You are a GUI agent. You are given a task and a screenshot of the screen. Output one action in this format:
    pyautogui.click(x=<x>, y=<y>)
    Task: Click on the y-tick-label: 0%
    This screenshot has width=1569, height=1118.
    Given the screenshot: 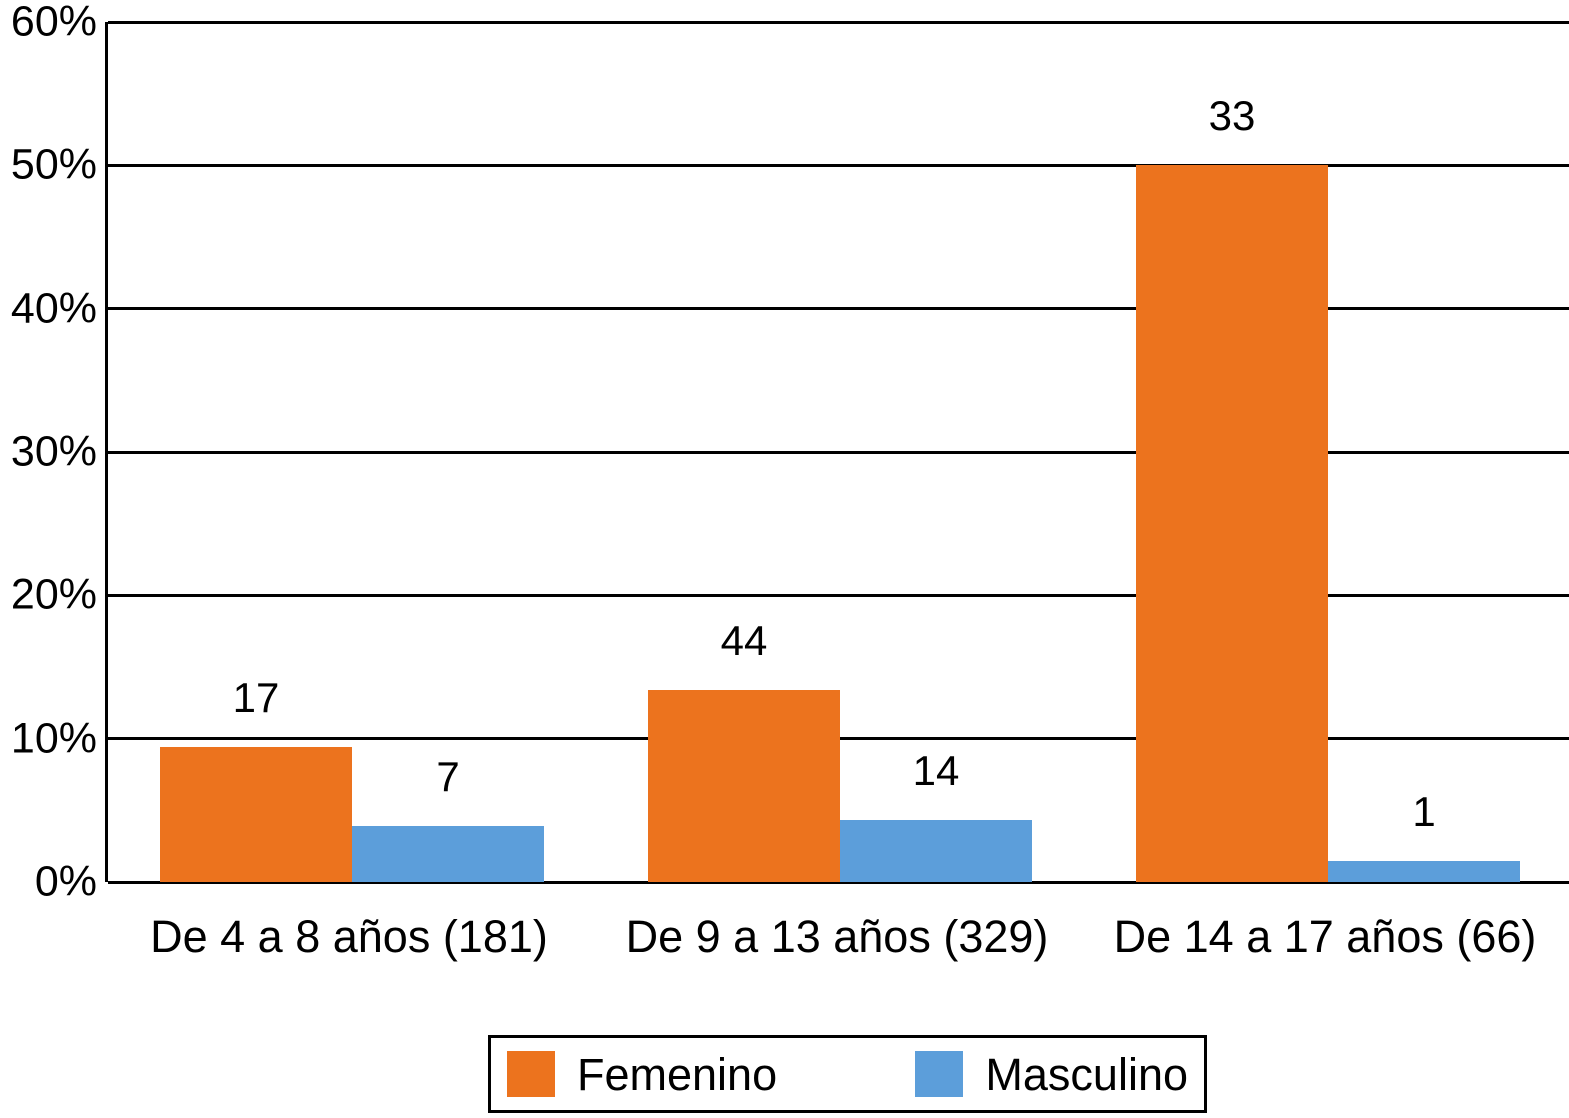 What is the action you would take?
    pyautogui.click(x=65, y=881)
    